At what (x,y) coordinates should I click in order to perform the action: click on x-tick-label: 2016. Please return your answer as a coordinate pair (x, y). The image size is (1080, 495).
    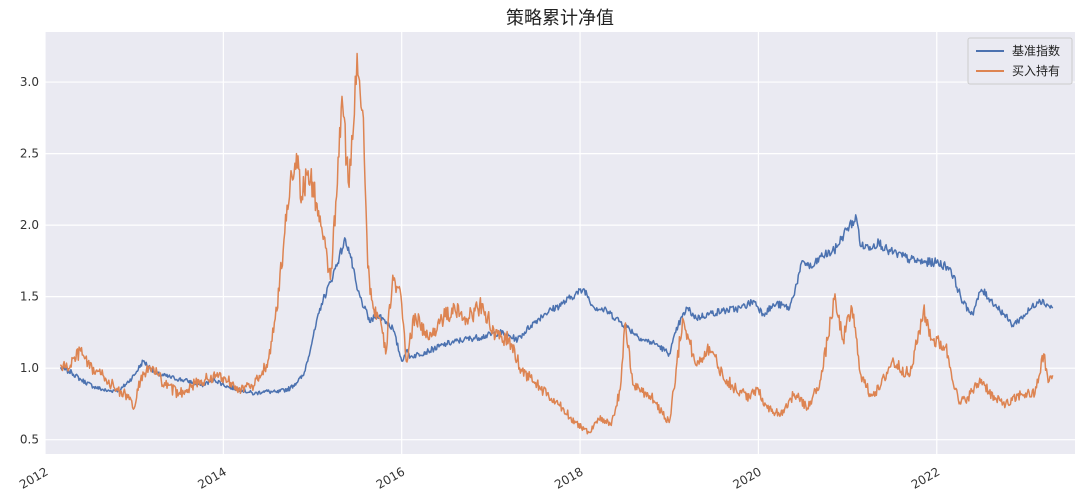
    Looking at the image, I should click on (390, 477).